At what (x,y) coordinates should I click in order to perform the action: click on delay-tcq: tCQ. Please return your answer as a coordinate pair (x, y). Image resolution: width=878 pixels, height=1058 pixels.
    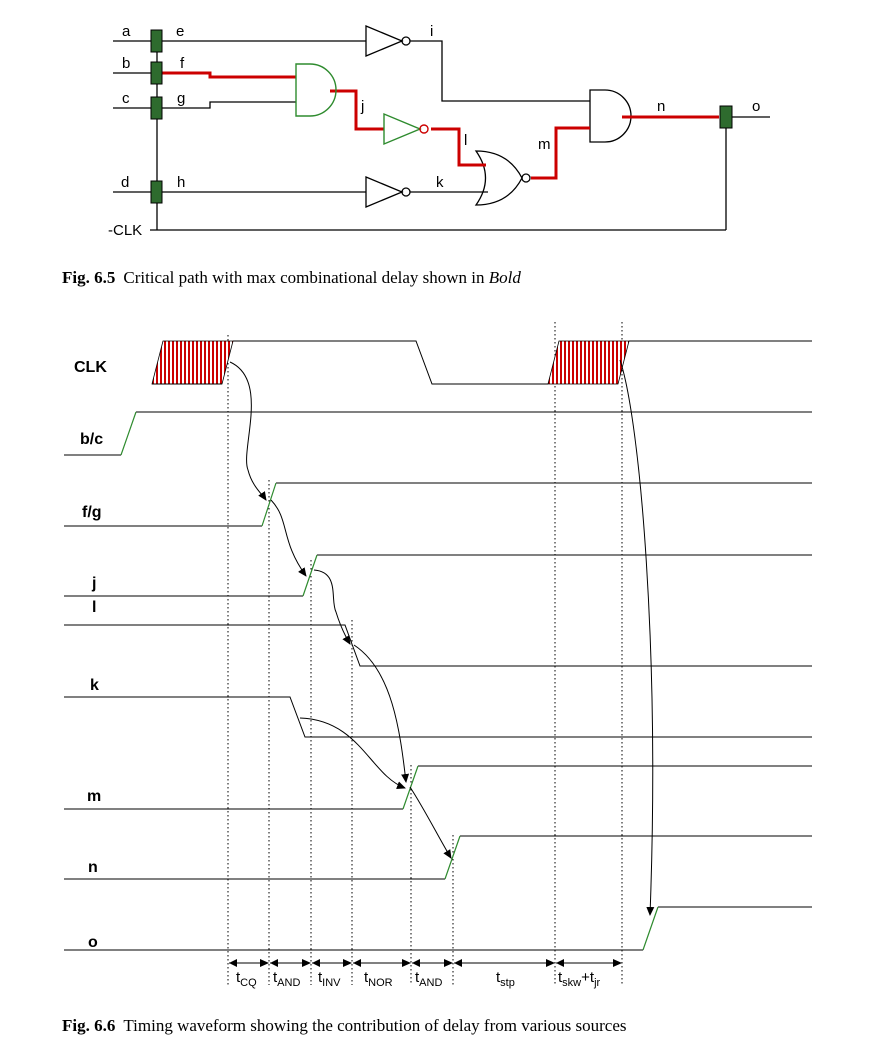
    Looking at the image, I should click on (246, 979).